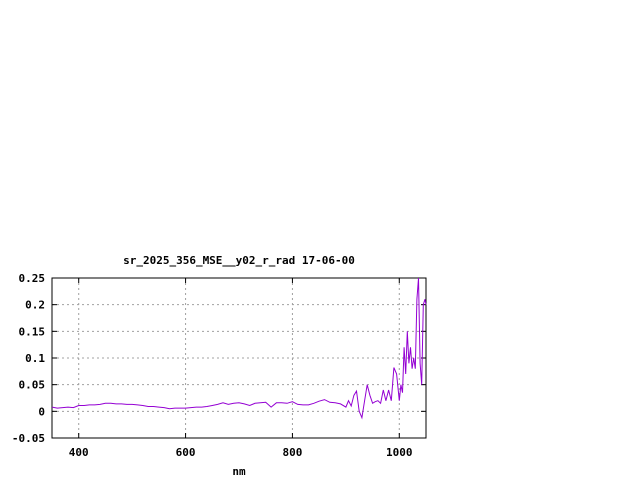 Image resolution: width=640 pixels, height=480 pixels. Describe the element at coordinates (239, 260) in the screenshot. I see `chart-title: sr_2025_356_MSE__y02_r_rad 17-06-00` at that location.